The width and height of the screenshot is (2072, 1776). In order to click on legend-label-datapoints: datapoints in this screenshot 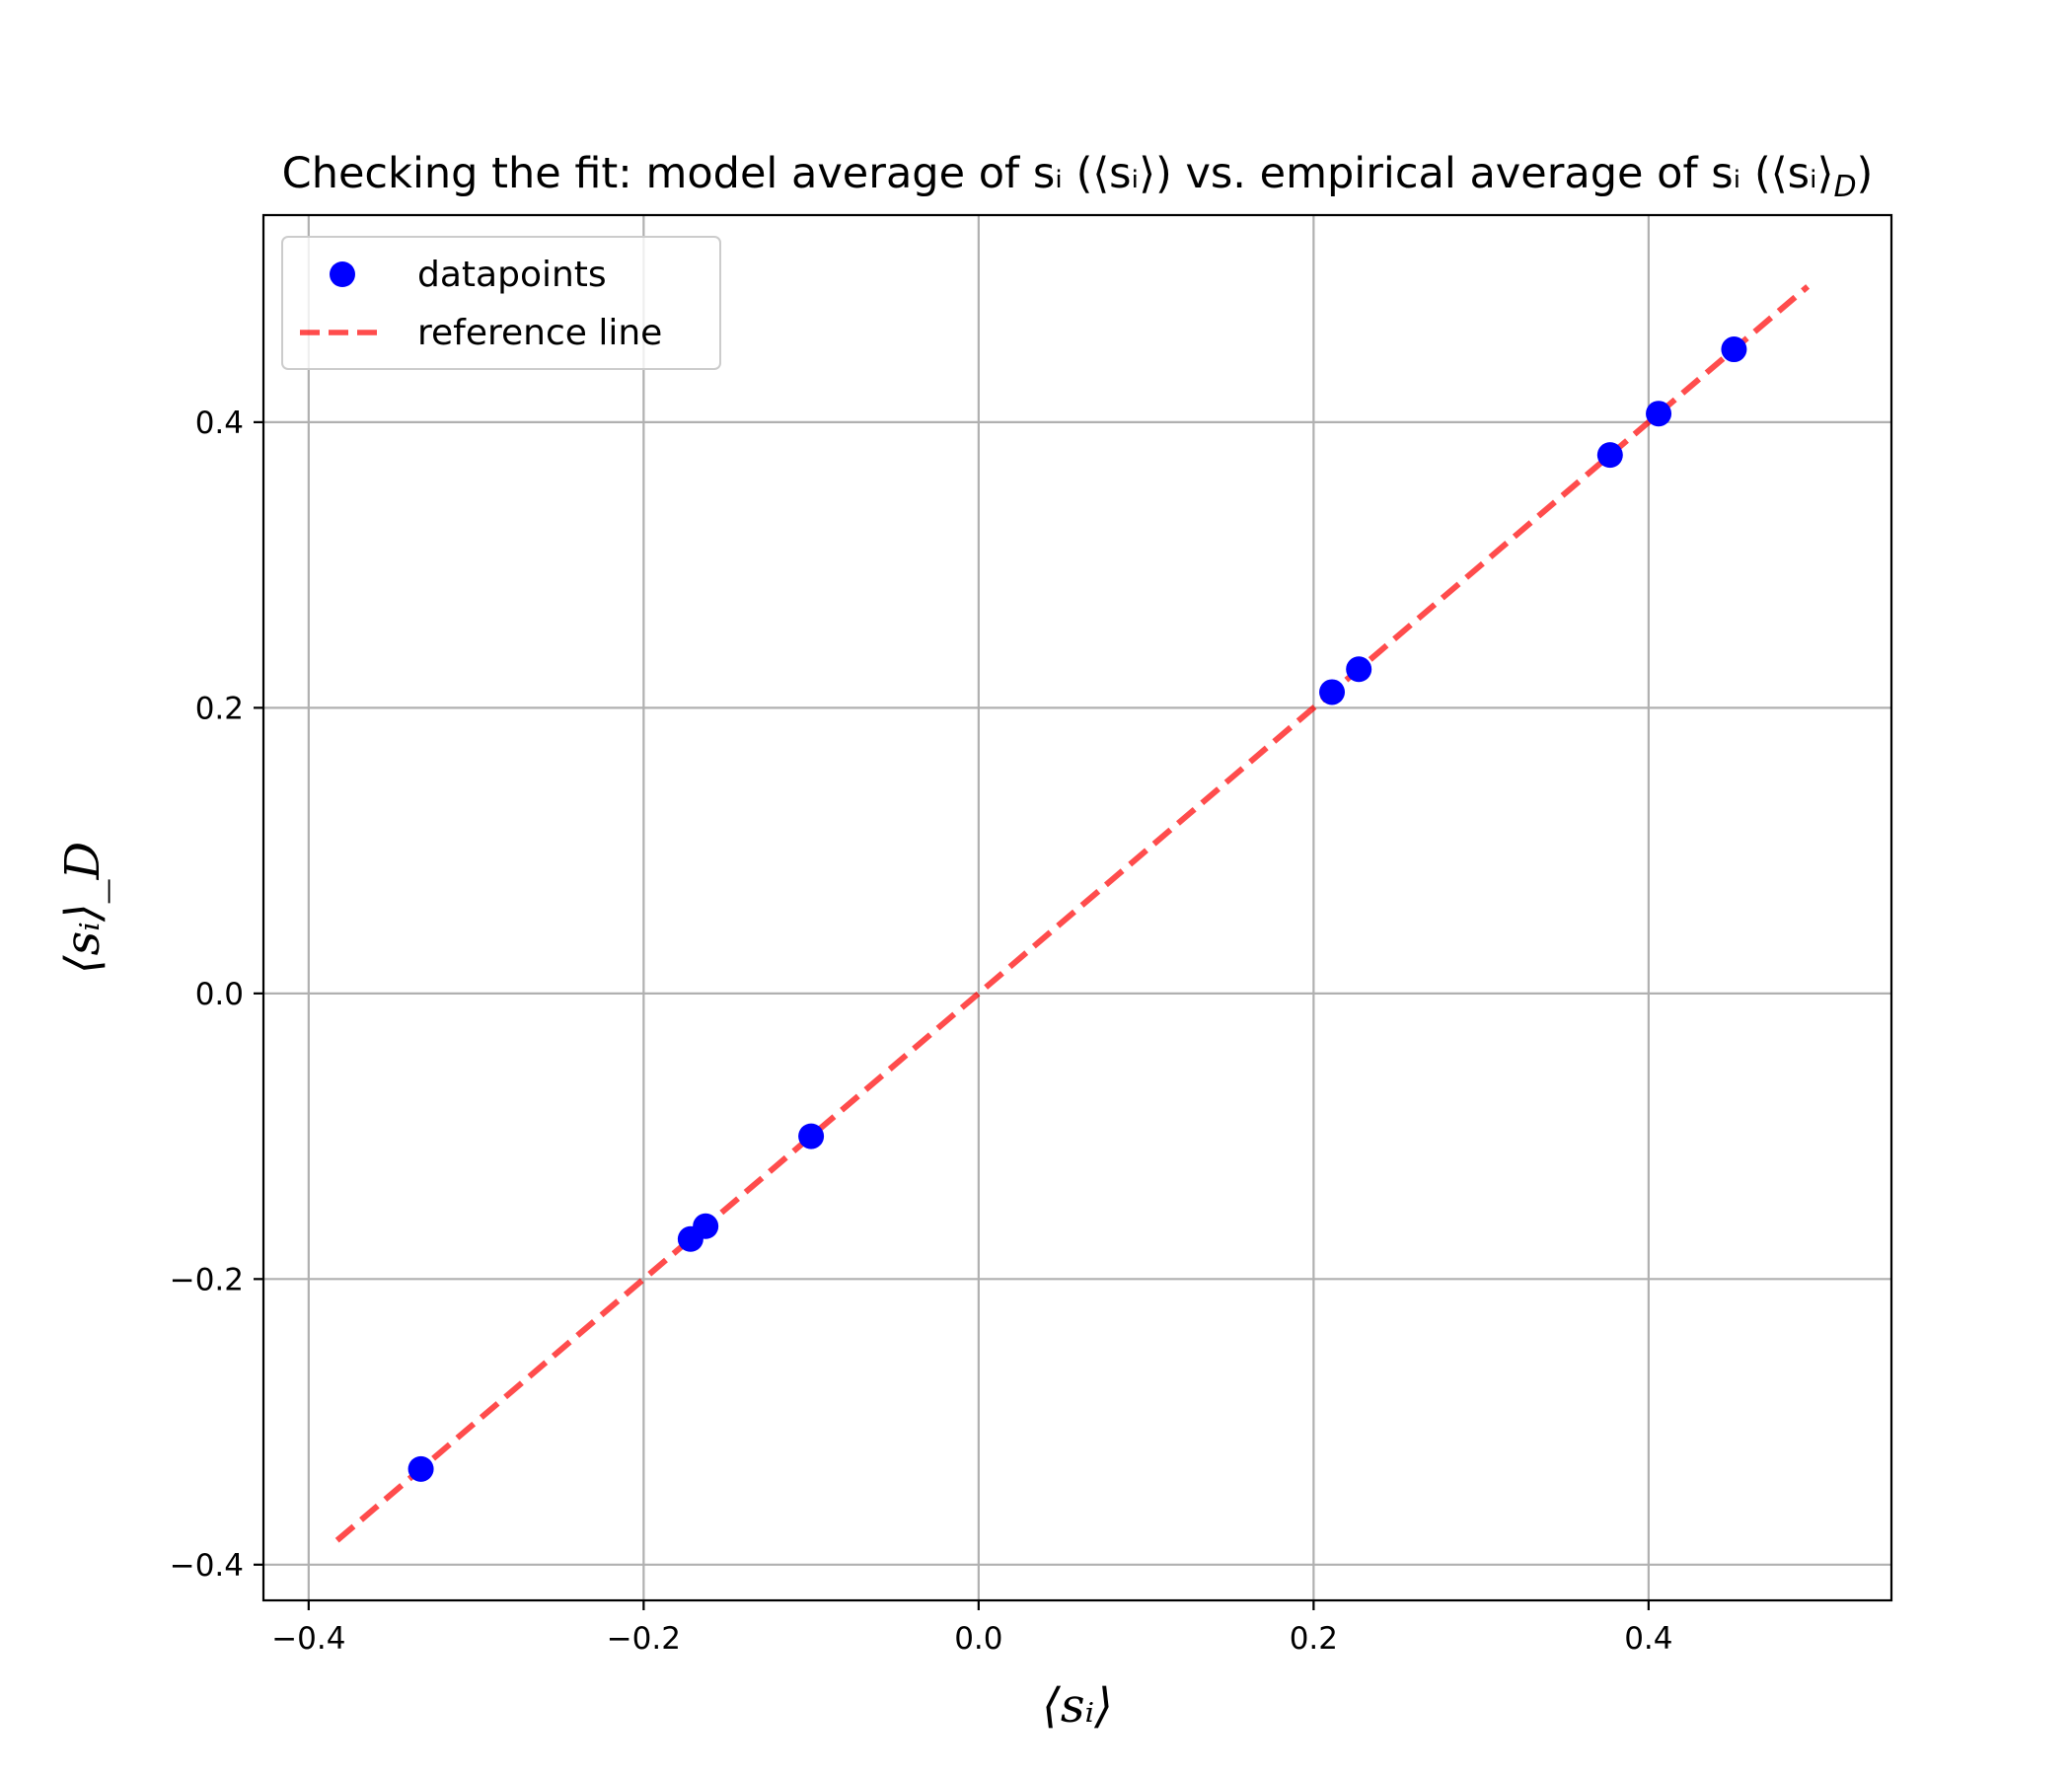, I will do `click(512, 275)`.